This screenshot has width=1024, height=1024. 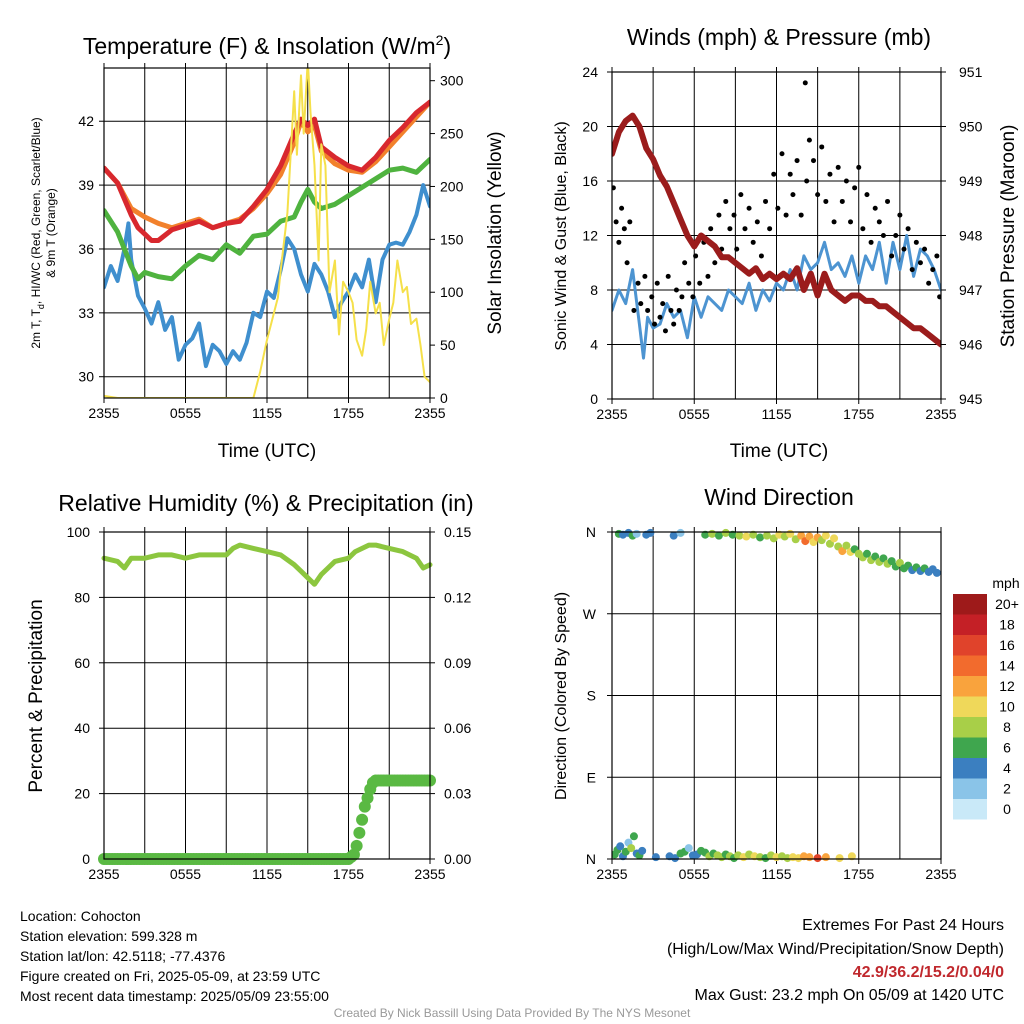 What do you see at coordinates (903, 925) in the screenshot?
I see `extremes-title: Extremes For Past 24 Hours` at bounding box center [903, 925].